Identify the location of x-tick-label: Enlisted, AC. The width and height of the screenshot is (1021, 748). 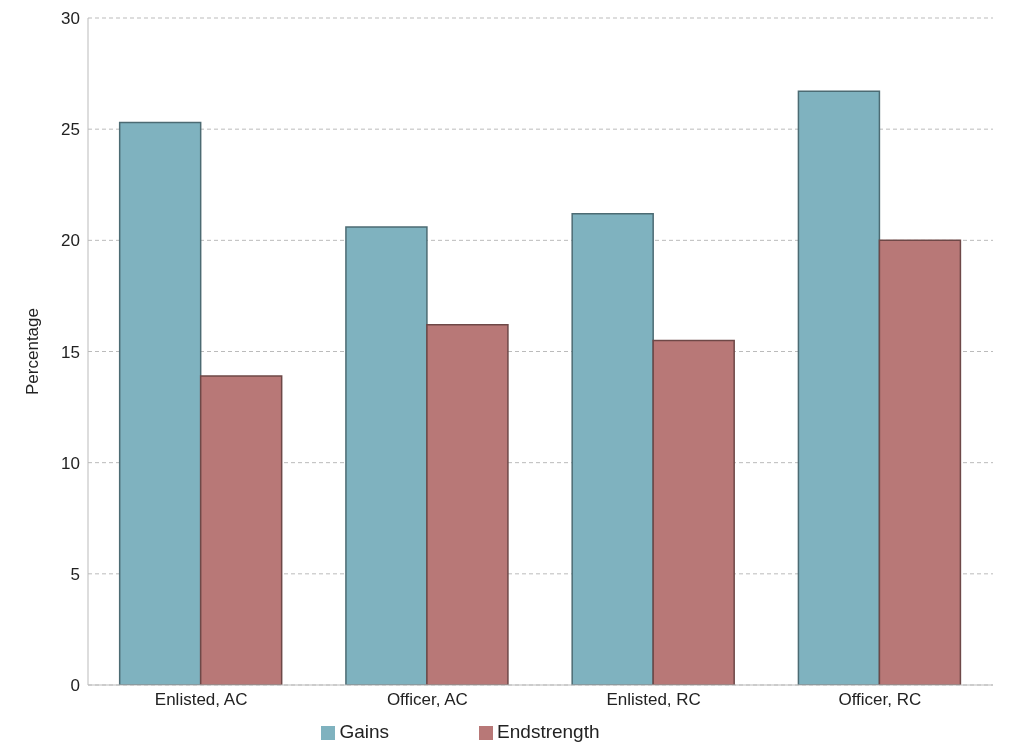
(201, 700).